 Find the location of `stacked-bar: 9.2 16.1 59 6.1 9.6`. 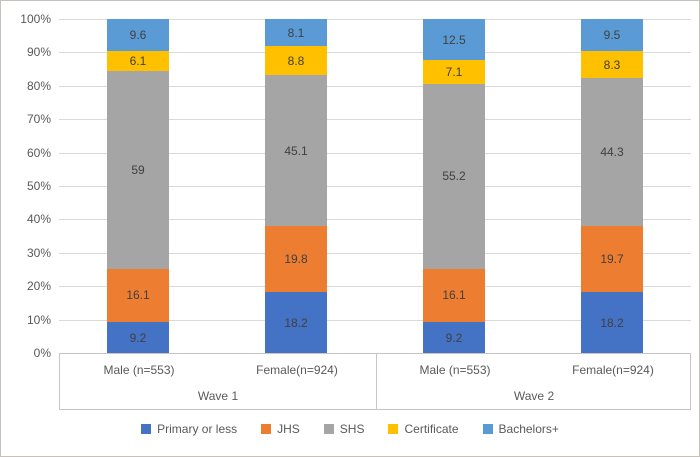

stacked-bar: 9.2 16.1 59 6.1 9.6 is located at coordinates (138, 186).